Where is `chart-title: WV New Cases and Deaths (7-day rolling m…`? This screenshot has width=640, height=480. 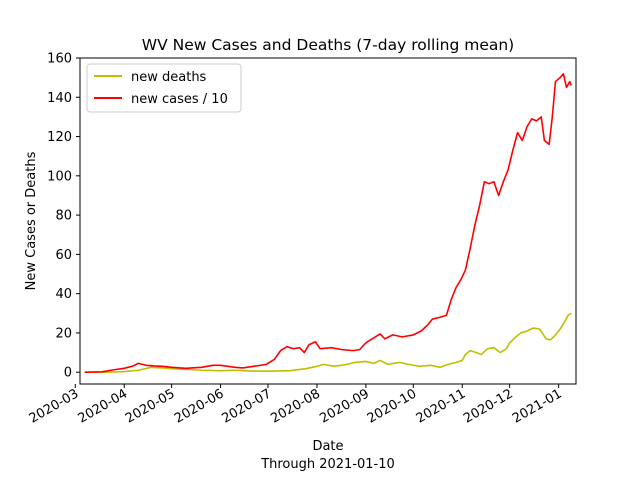 chart-title: WV New Cases and Deaths (7-day rolling m… is located at coordinates (328, 45).